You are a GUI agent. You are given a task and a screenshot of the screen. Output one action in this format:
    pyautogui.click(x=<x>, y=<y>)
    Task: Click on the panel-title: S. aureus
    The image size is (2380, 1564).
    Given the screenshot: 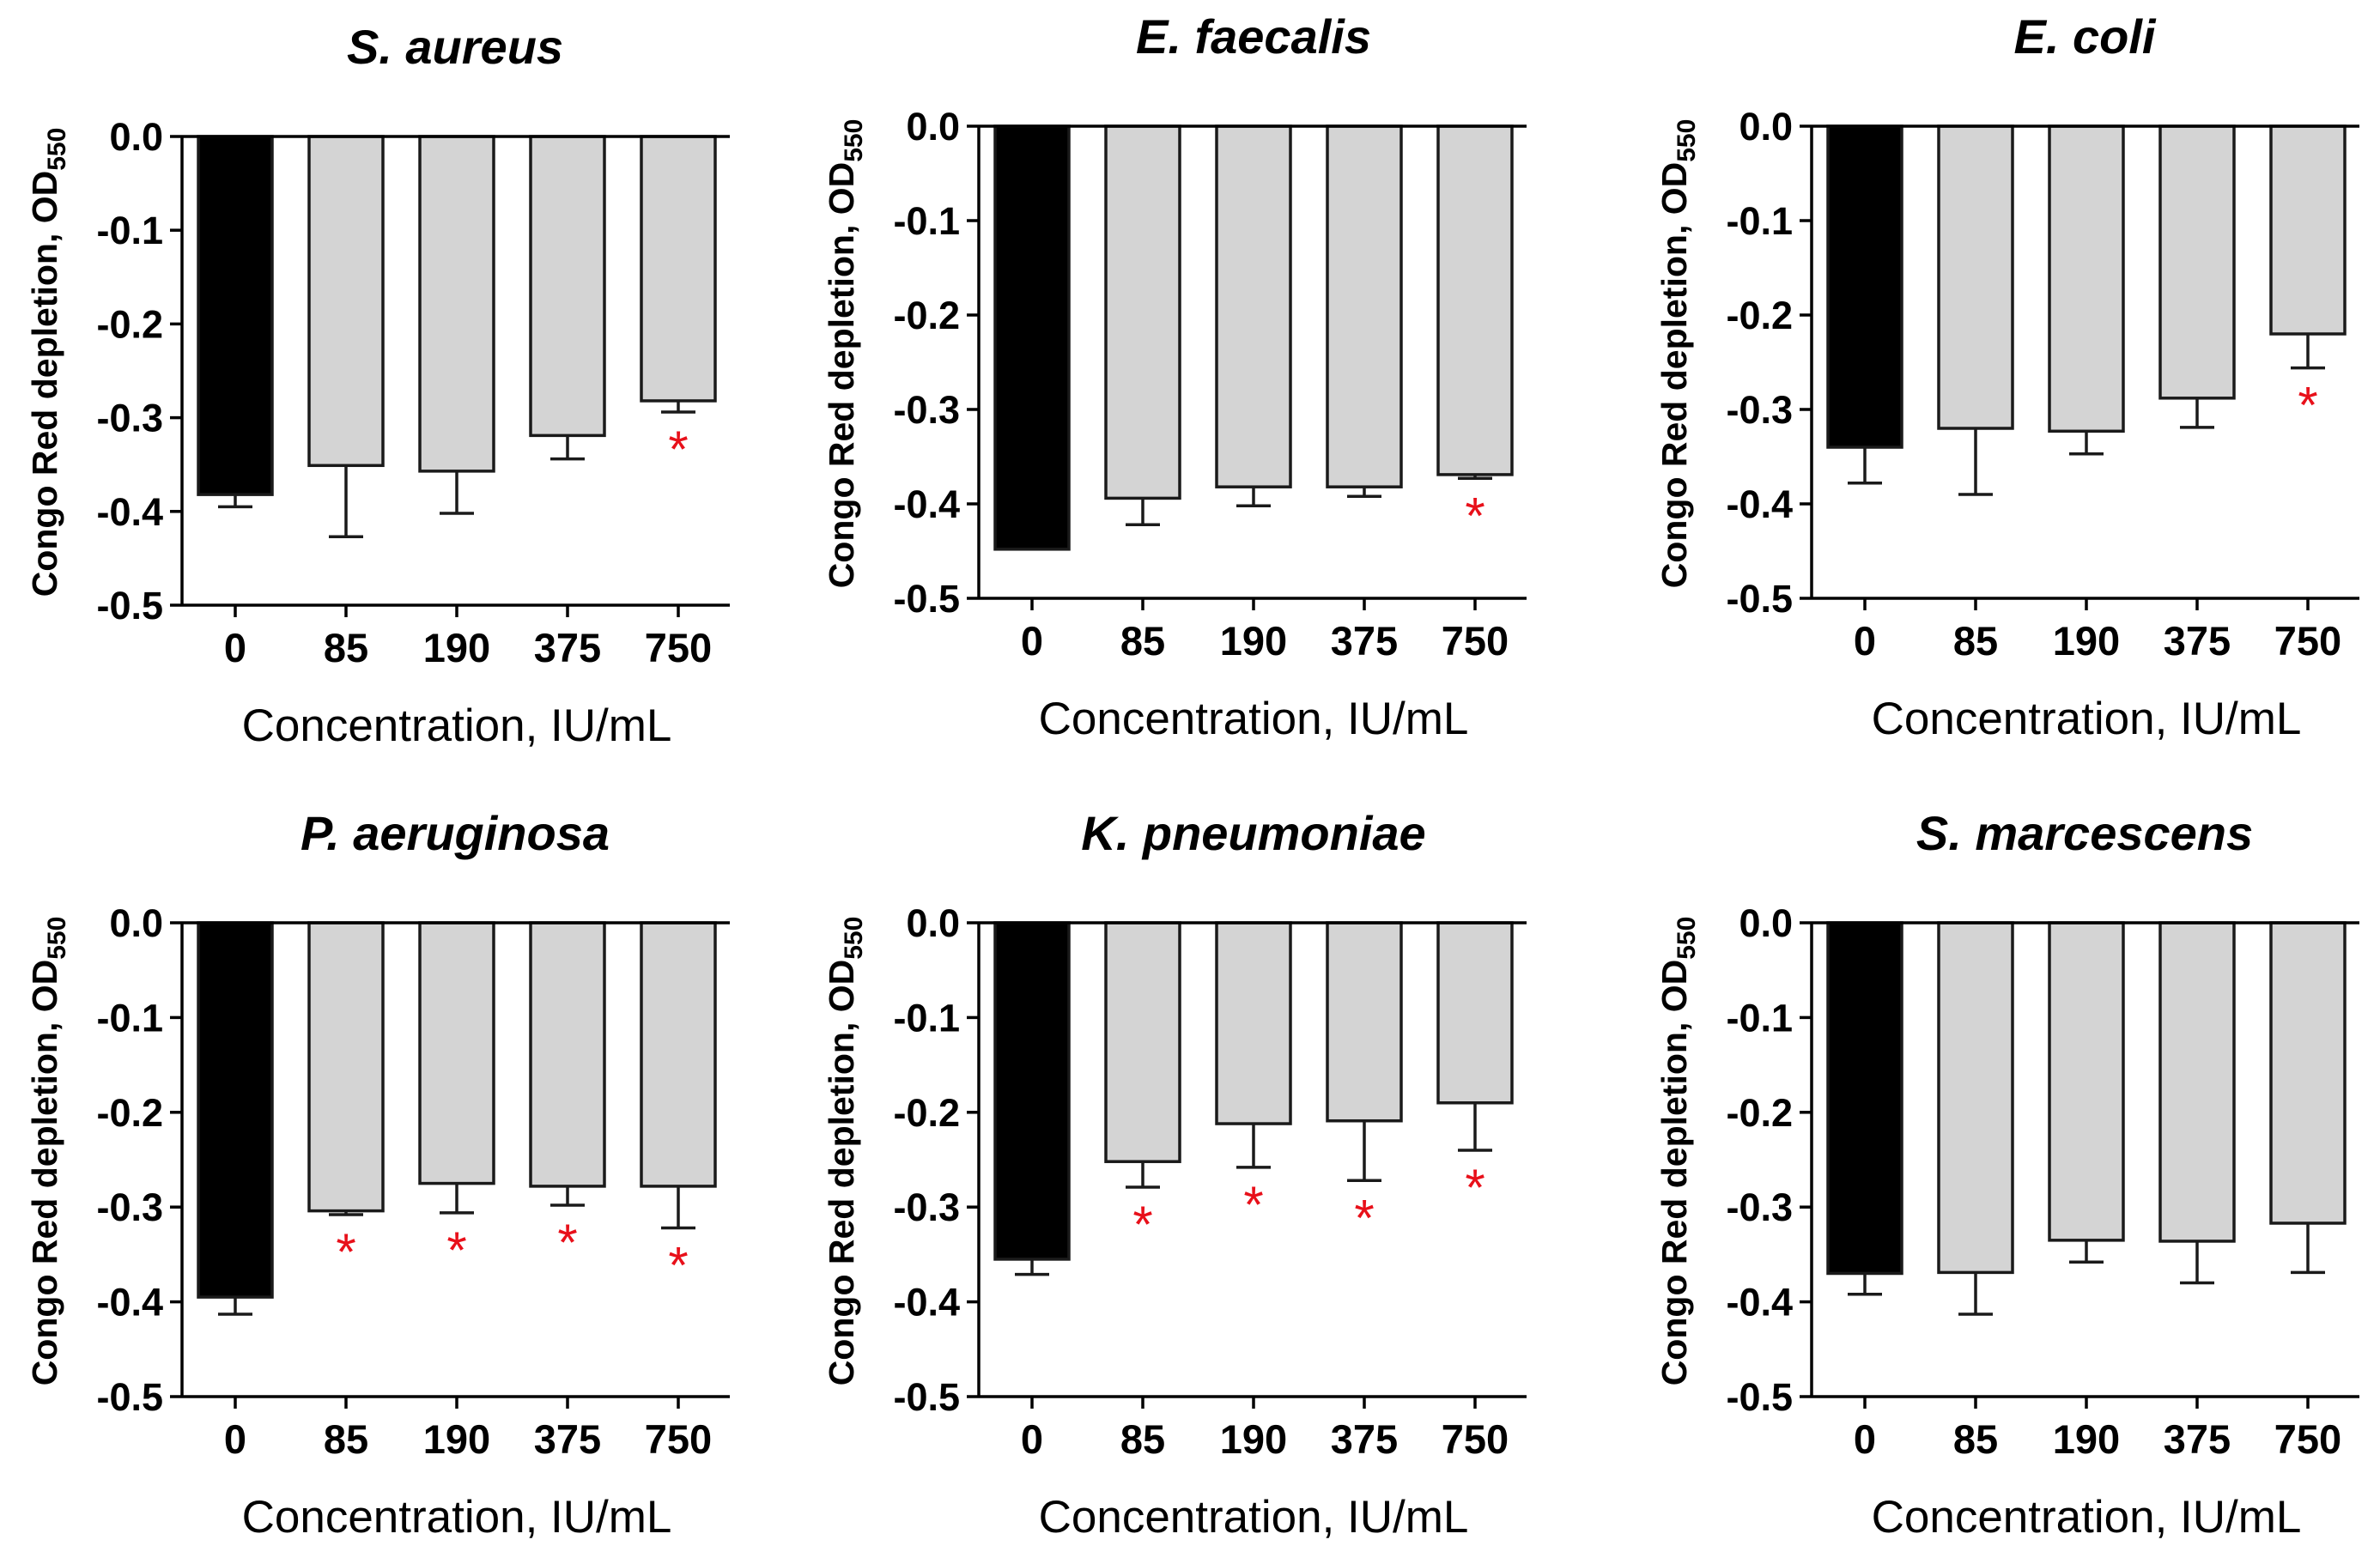 What is the action you would take?
    pyautogui.click(x=455, y=47)
    